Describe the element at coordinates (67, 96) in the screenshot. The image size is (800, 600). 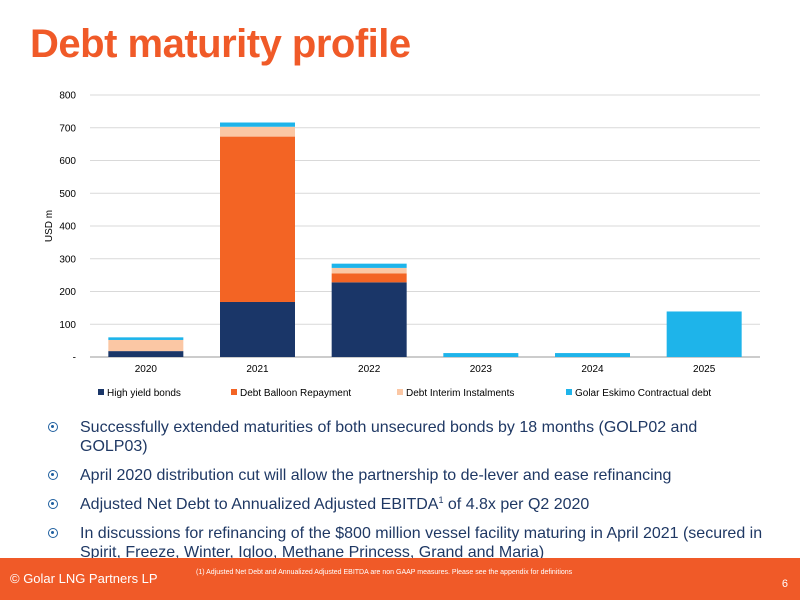
I see `y-tick-label: 800` at that location.